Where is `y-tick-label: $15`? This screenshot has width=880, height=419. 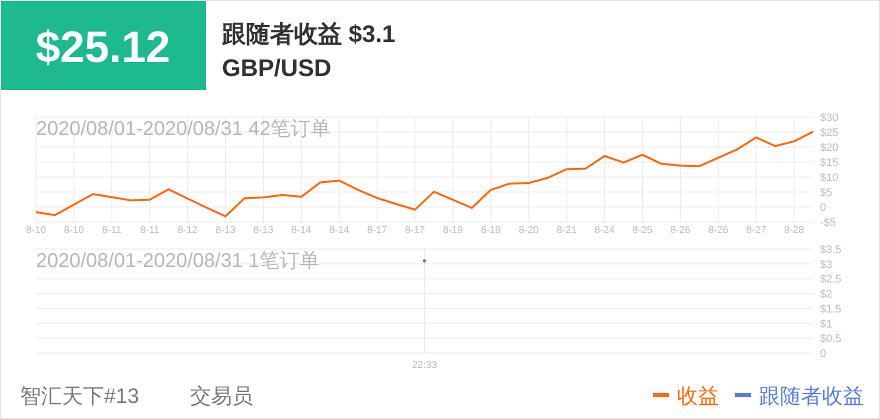 y-tick-label: $15 is located at coordinates (829, 163).